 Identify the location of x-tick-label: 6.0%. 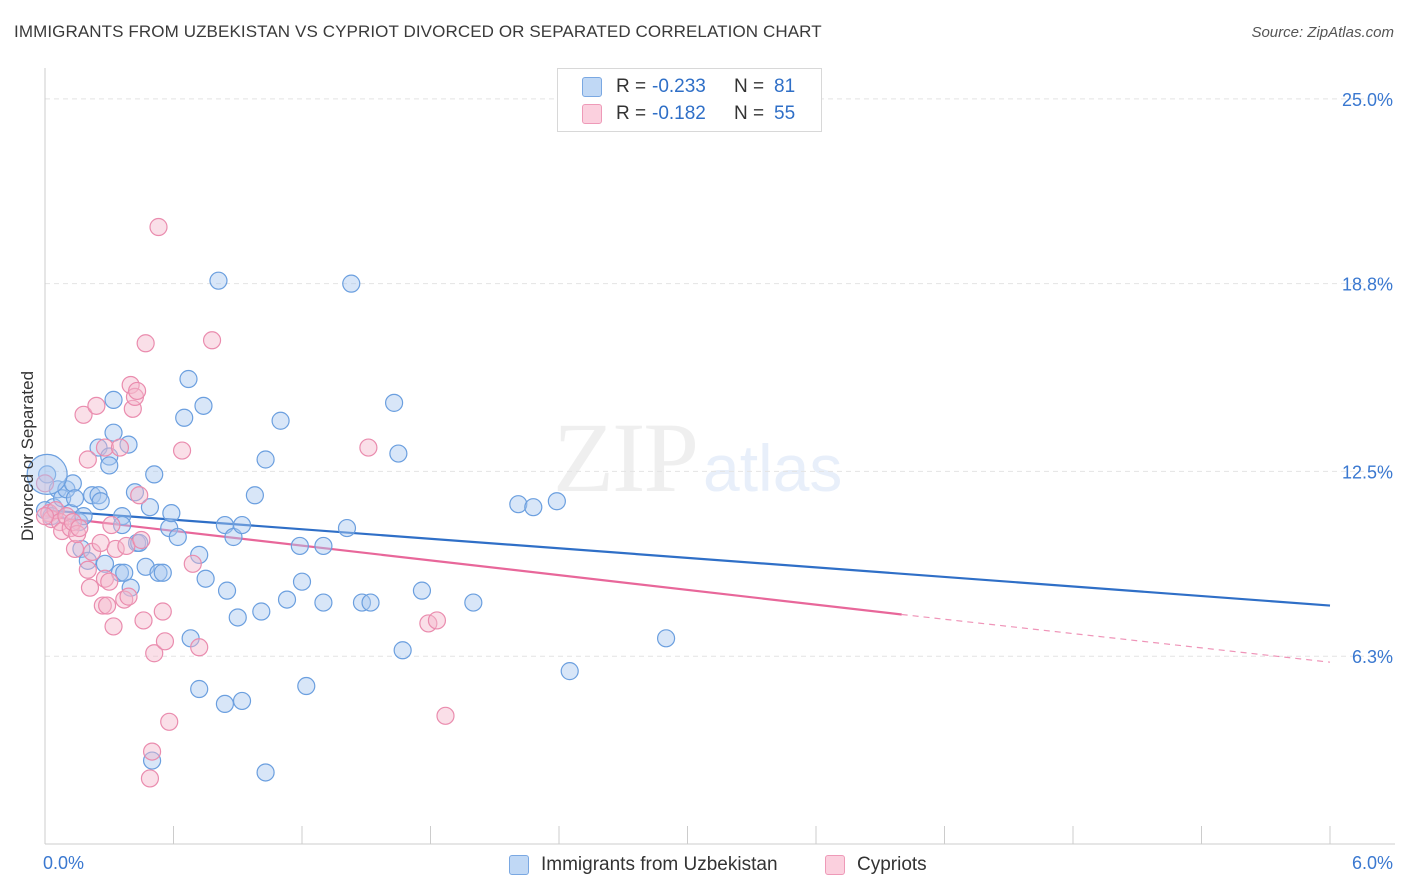
(1372, 863).